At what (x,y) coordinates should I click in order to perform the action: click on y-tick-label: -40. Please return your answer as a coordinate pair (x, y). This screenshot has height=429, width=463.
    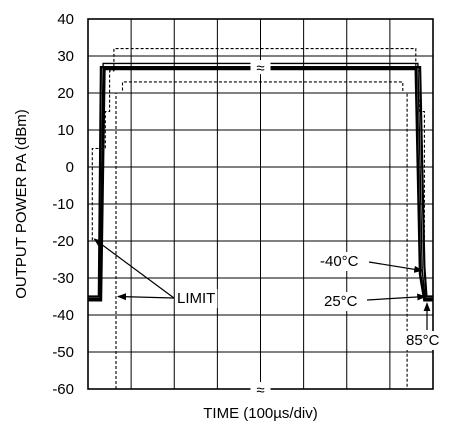
    Looking at the image, I should click on (63, 315).